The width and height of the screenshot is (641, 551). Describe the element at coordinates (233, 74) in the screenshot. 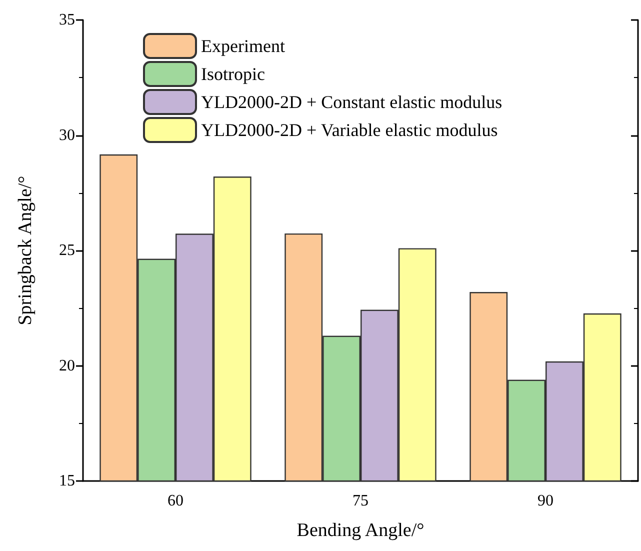

I see `legend-label: Isotropic` at that location.